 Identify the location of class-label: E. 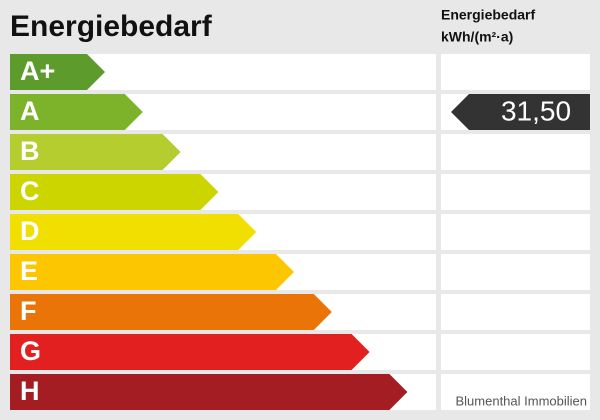
(29, 271).